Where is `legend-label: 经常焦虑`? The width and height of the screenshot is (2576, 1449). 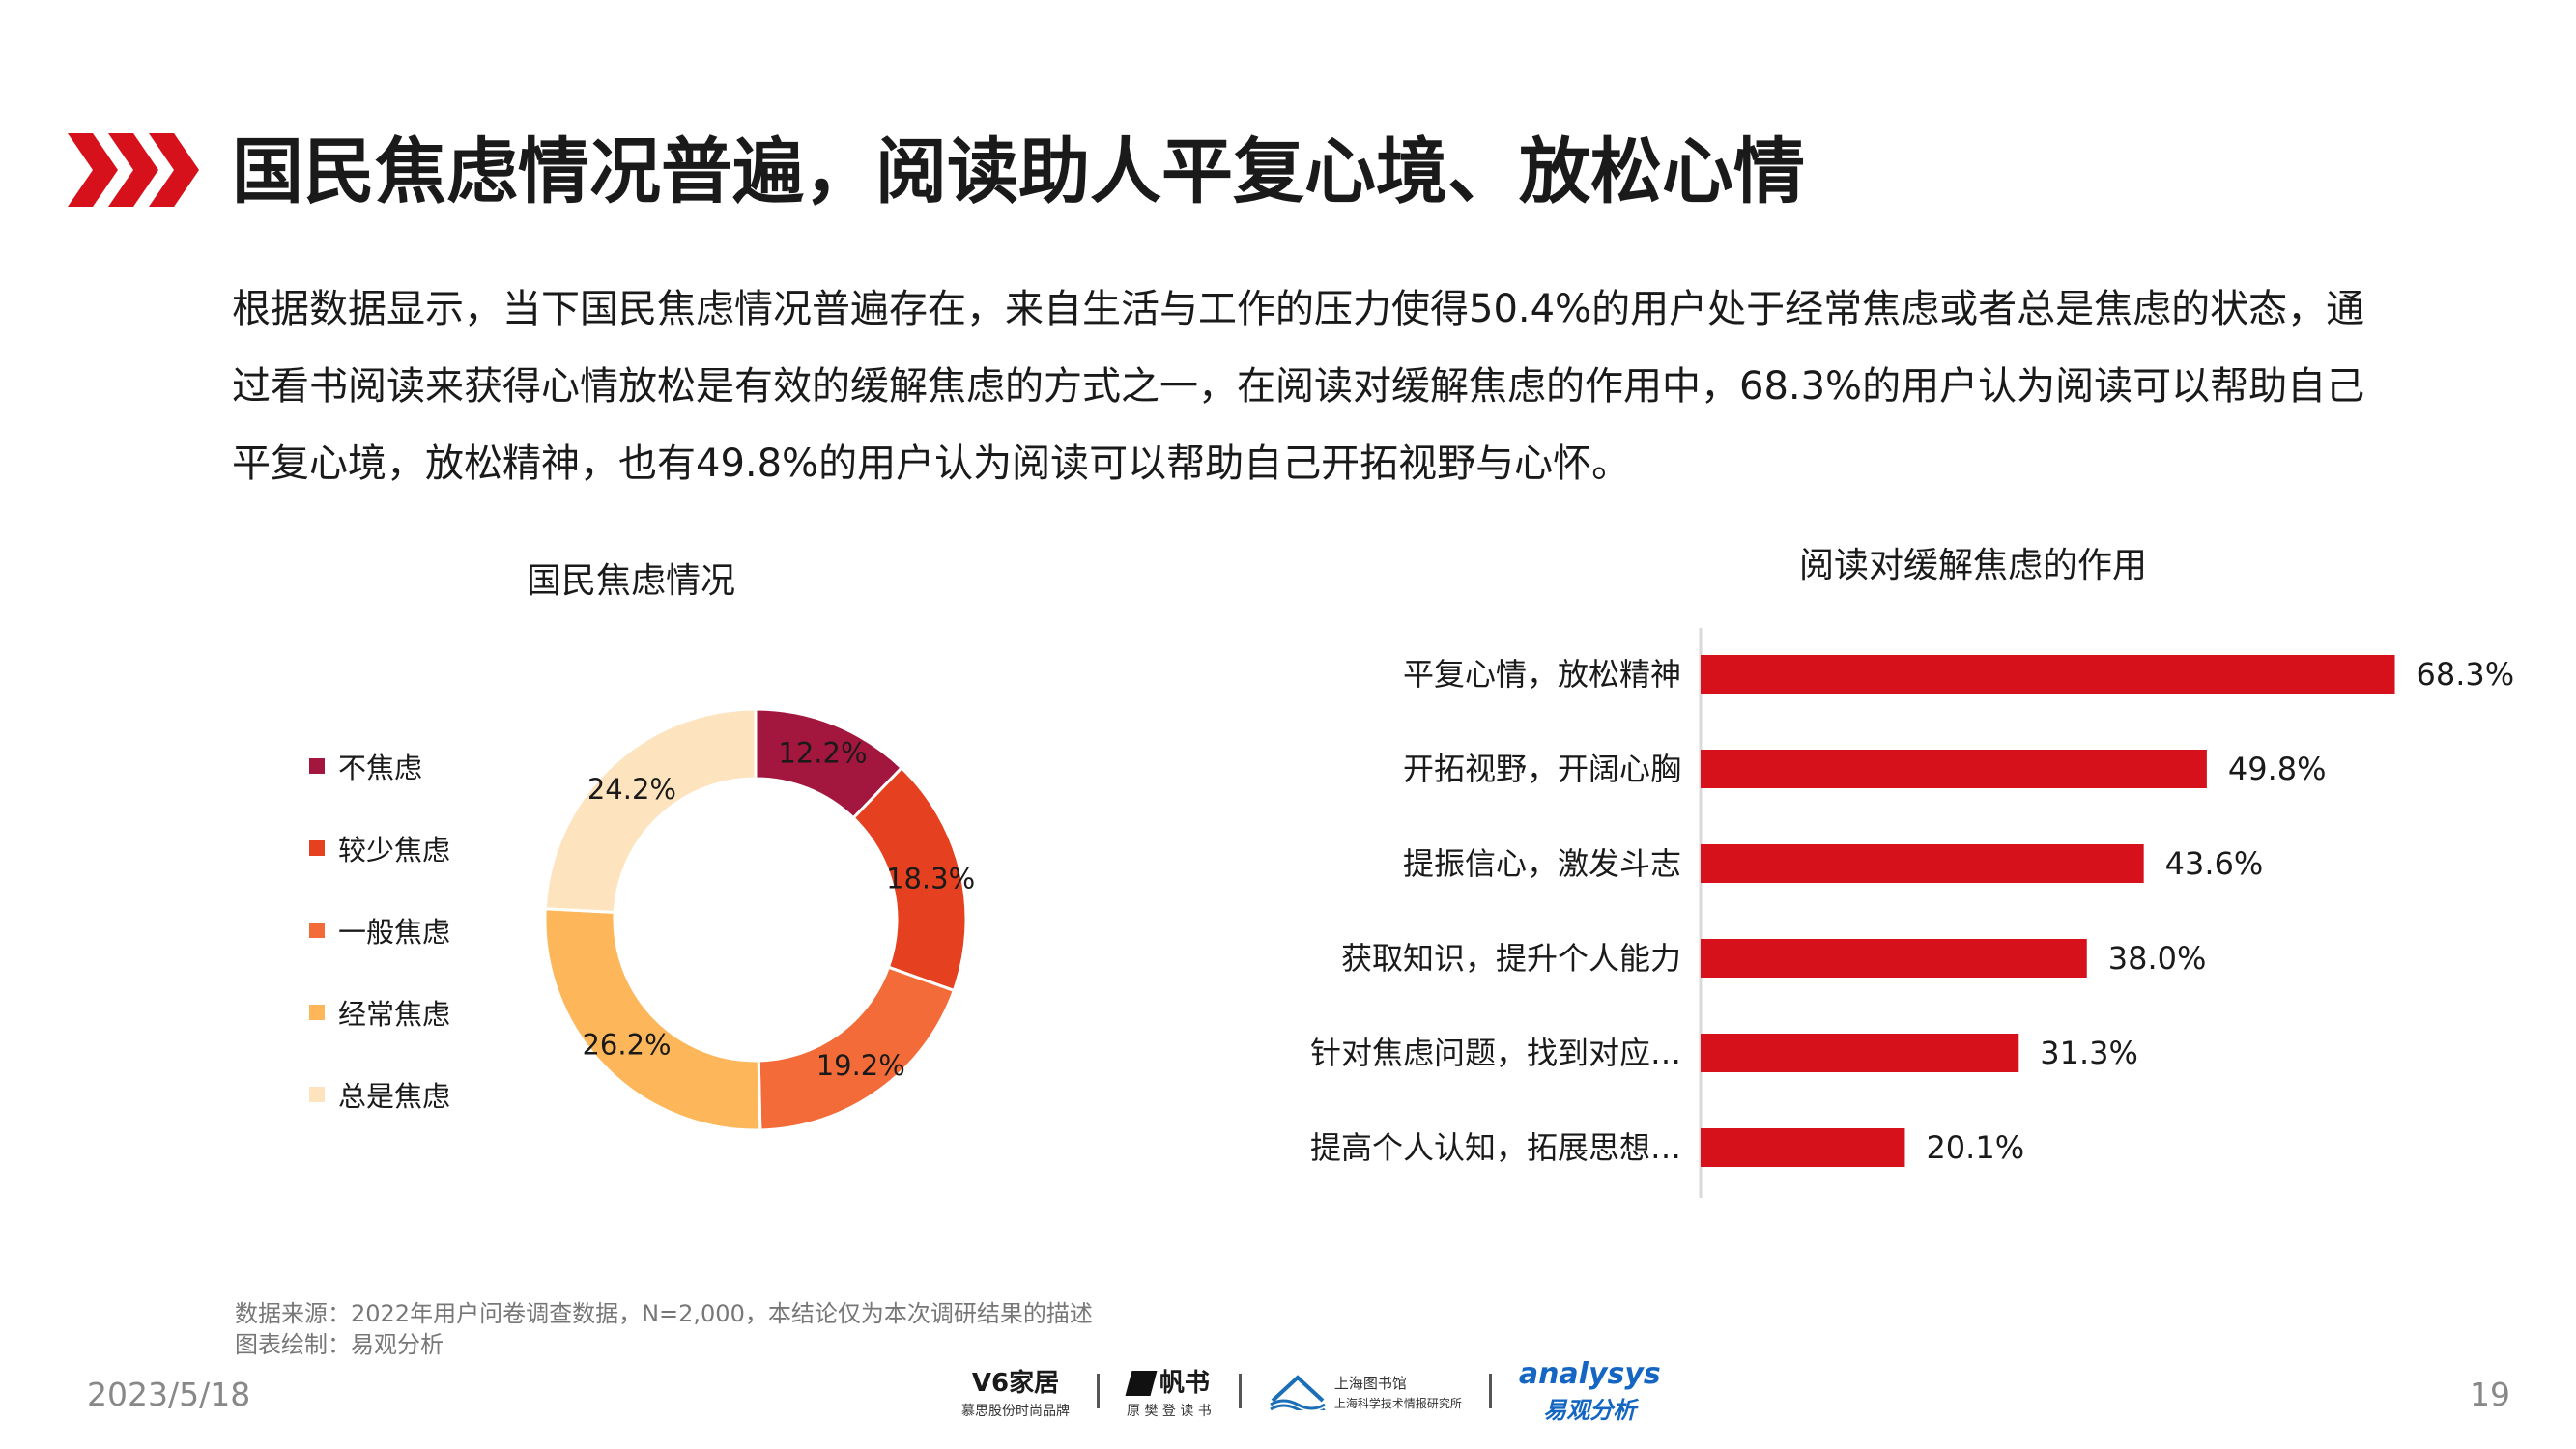 legend-label: 经常焦虑 is located at coordinates (395, 1014).